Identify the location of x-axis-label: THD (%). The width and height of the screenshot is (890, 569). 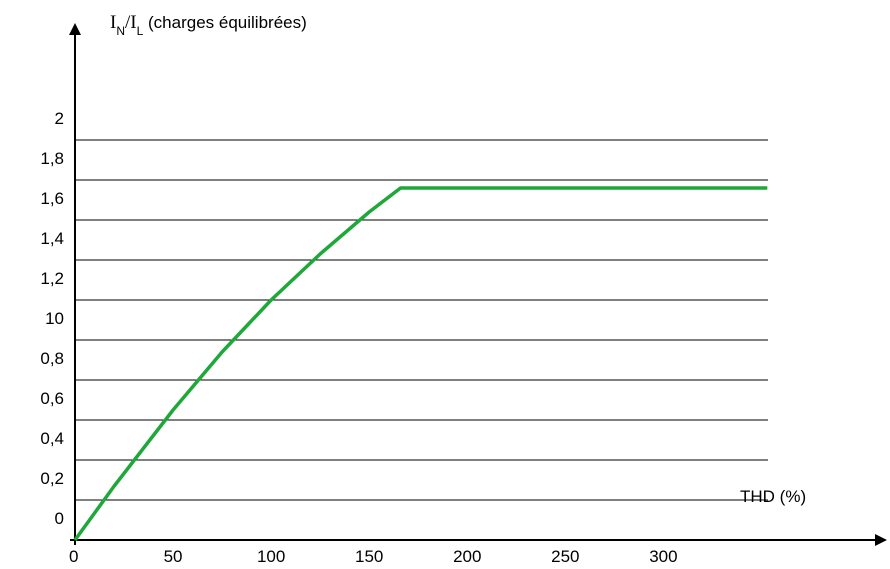
(773, 496).